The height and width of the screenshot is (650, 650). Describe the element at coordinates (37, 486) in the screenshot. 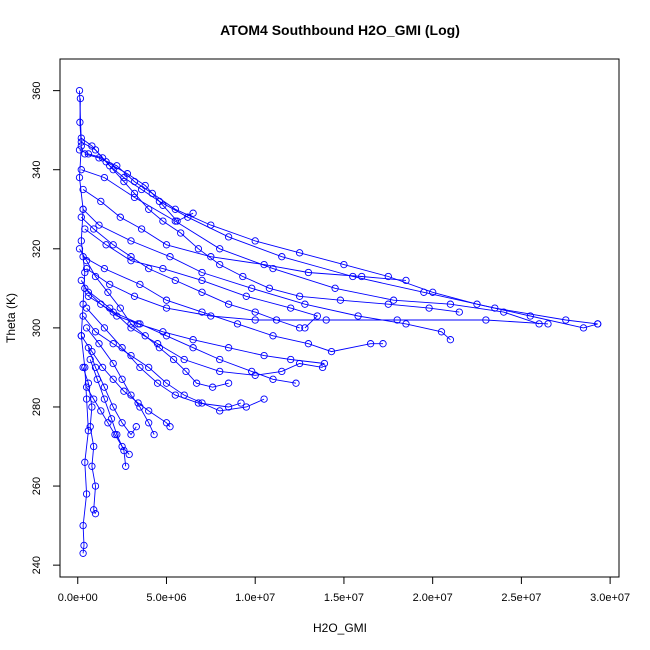

I see `y-tick-label: 260` at that location.